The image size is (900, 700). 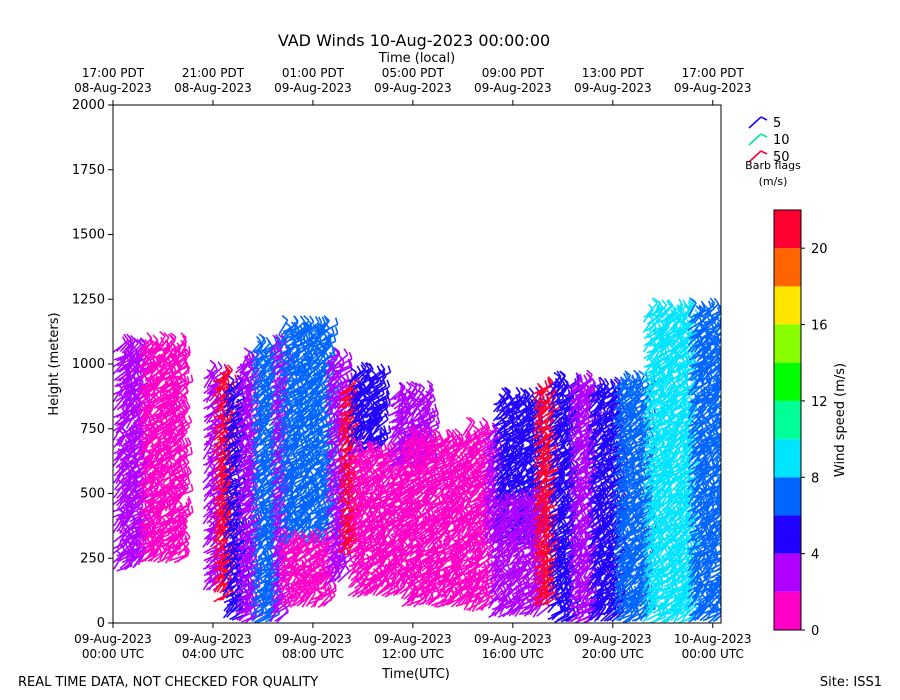 What do you see at coordinates (416, 58) in the screenshot?
I see `top-axis-label: Time (local)` at bounding box center [416, 58].